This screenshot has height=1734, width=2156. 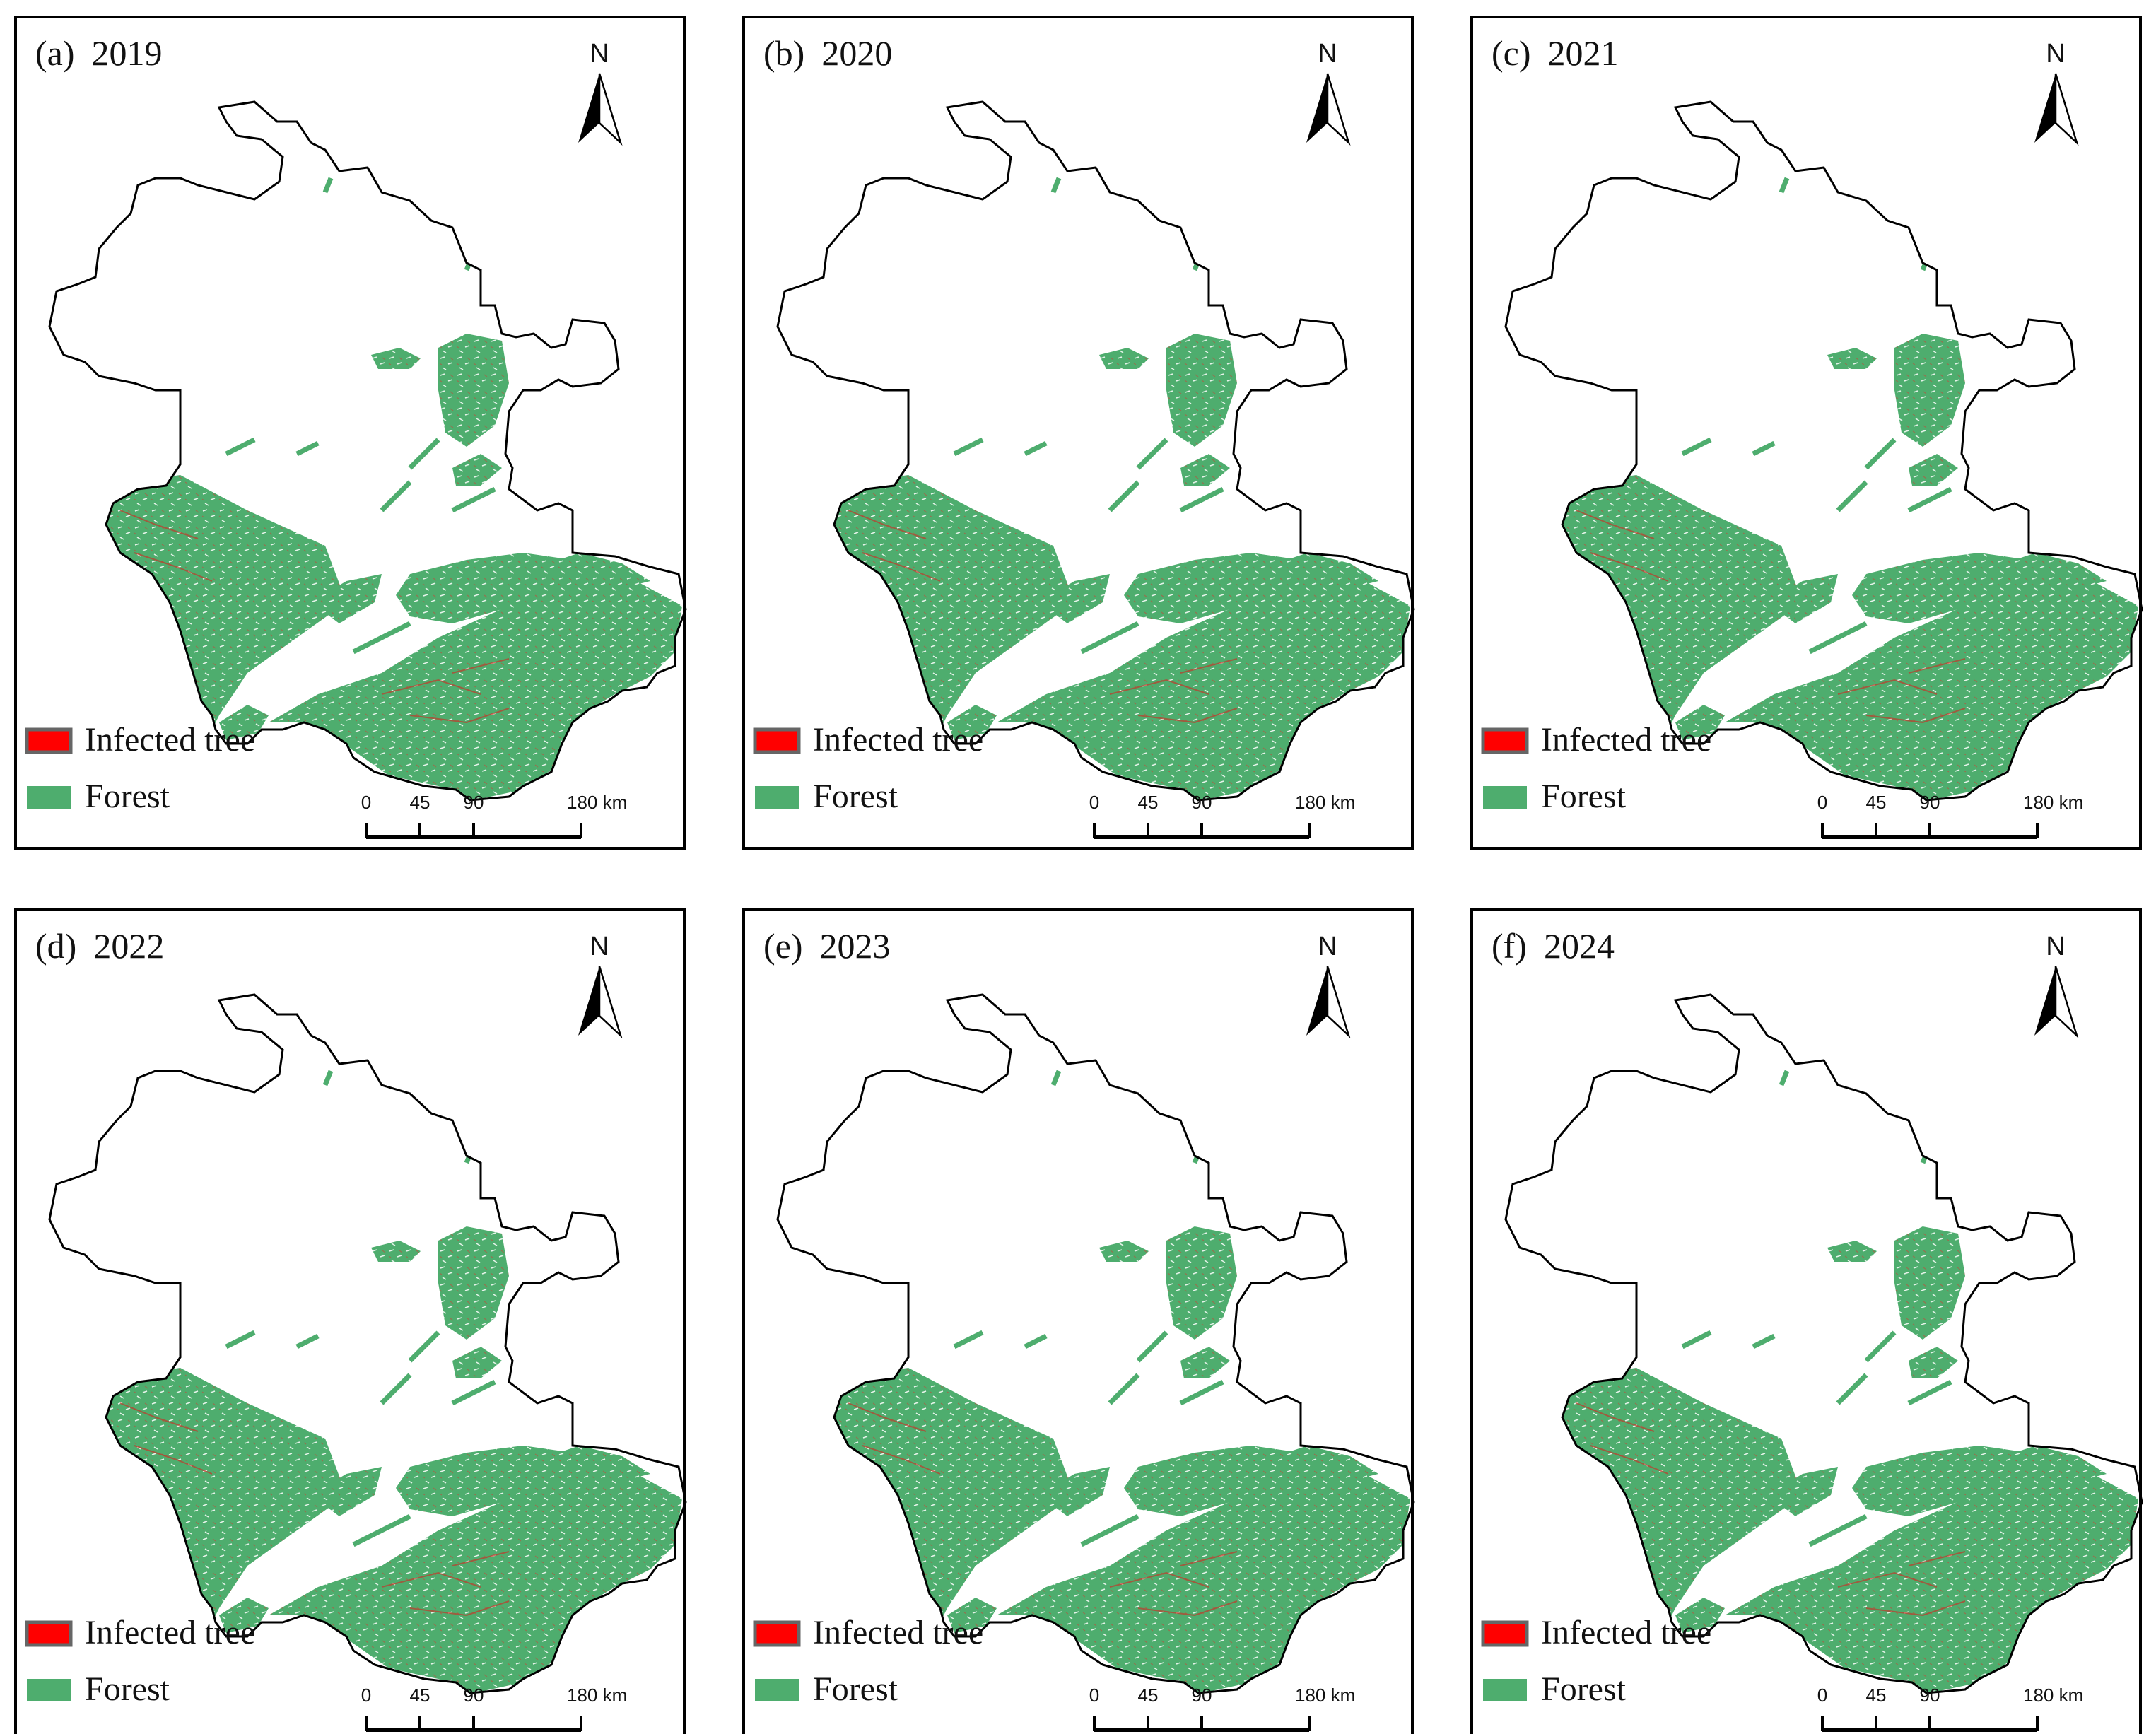 I want to click on panel-label: (f), so click(x=1510, y=946).